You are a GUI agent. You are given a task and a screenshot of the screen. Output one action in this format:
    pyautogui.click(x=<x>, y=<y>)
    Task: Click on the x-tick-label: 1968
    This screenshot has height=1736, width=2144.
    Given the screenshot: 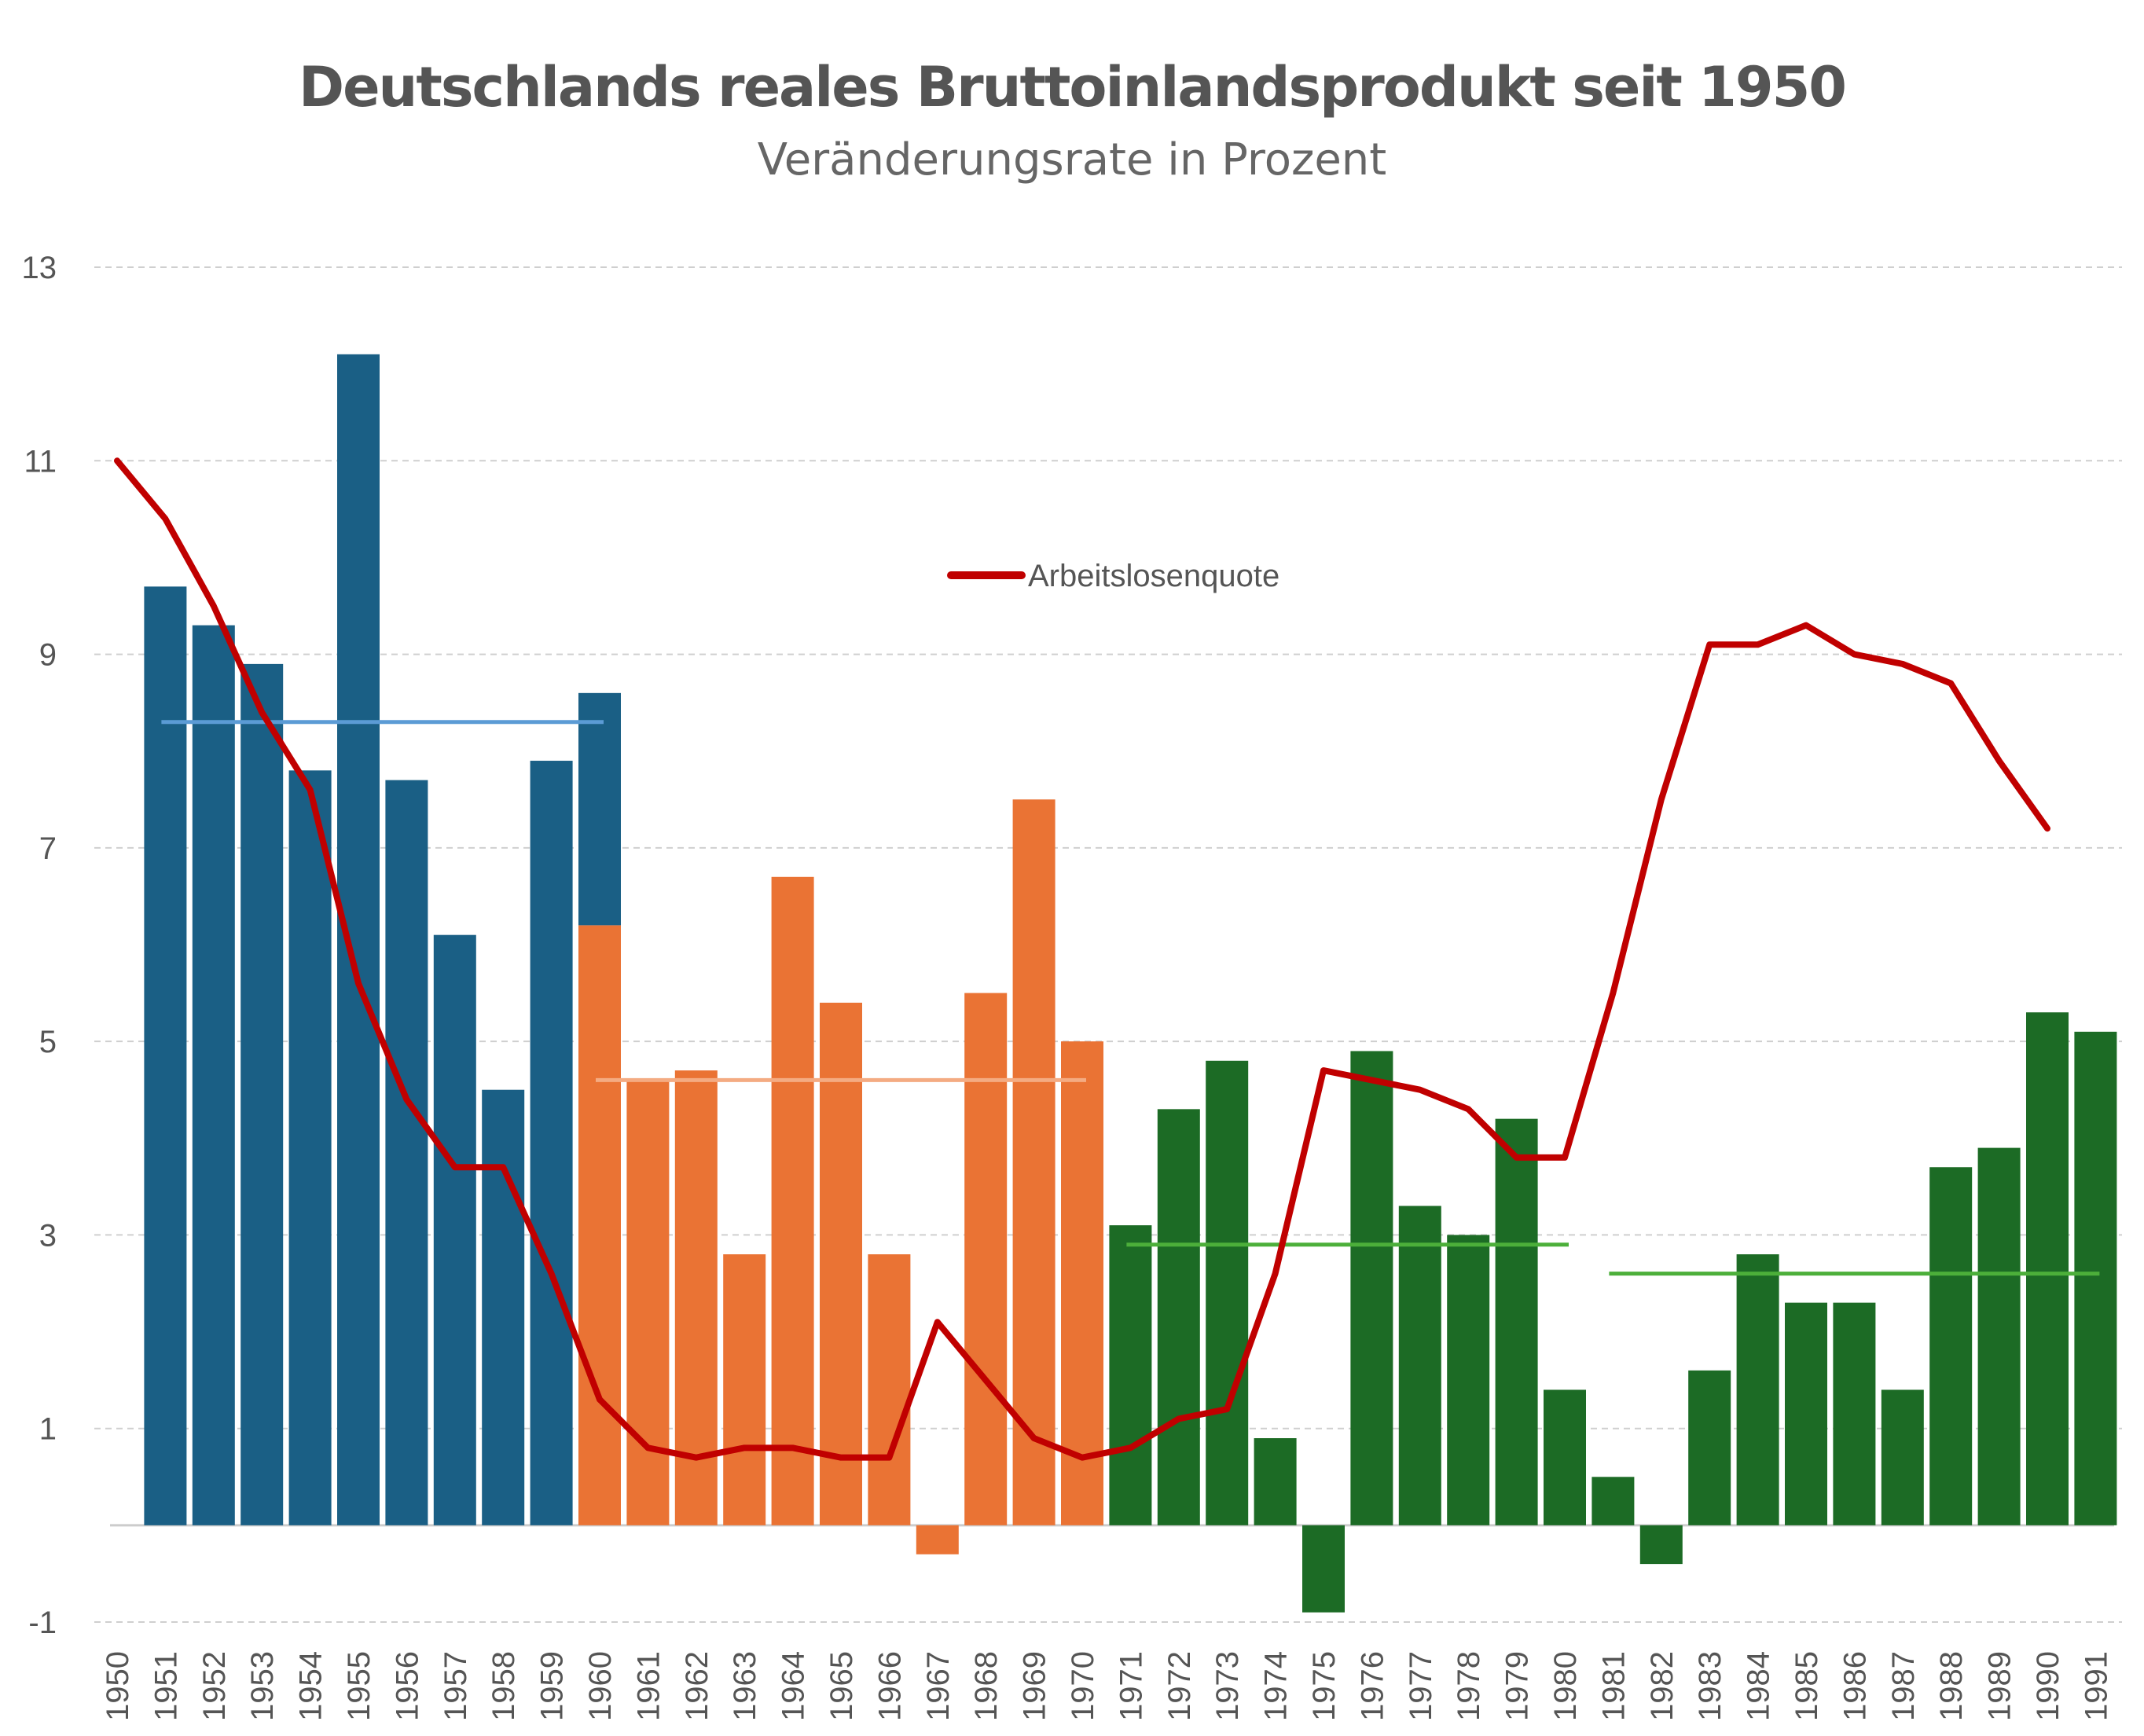 What is the action you would take?
    pyautogui.click(x=986, y=1686)
    